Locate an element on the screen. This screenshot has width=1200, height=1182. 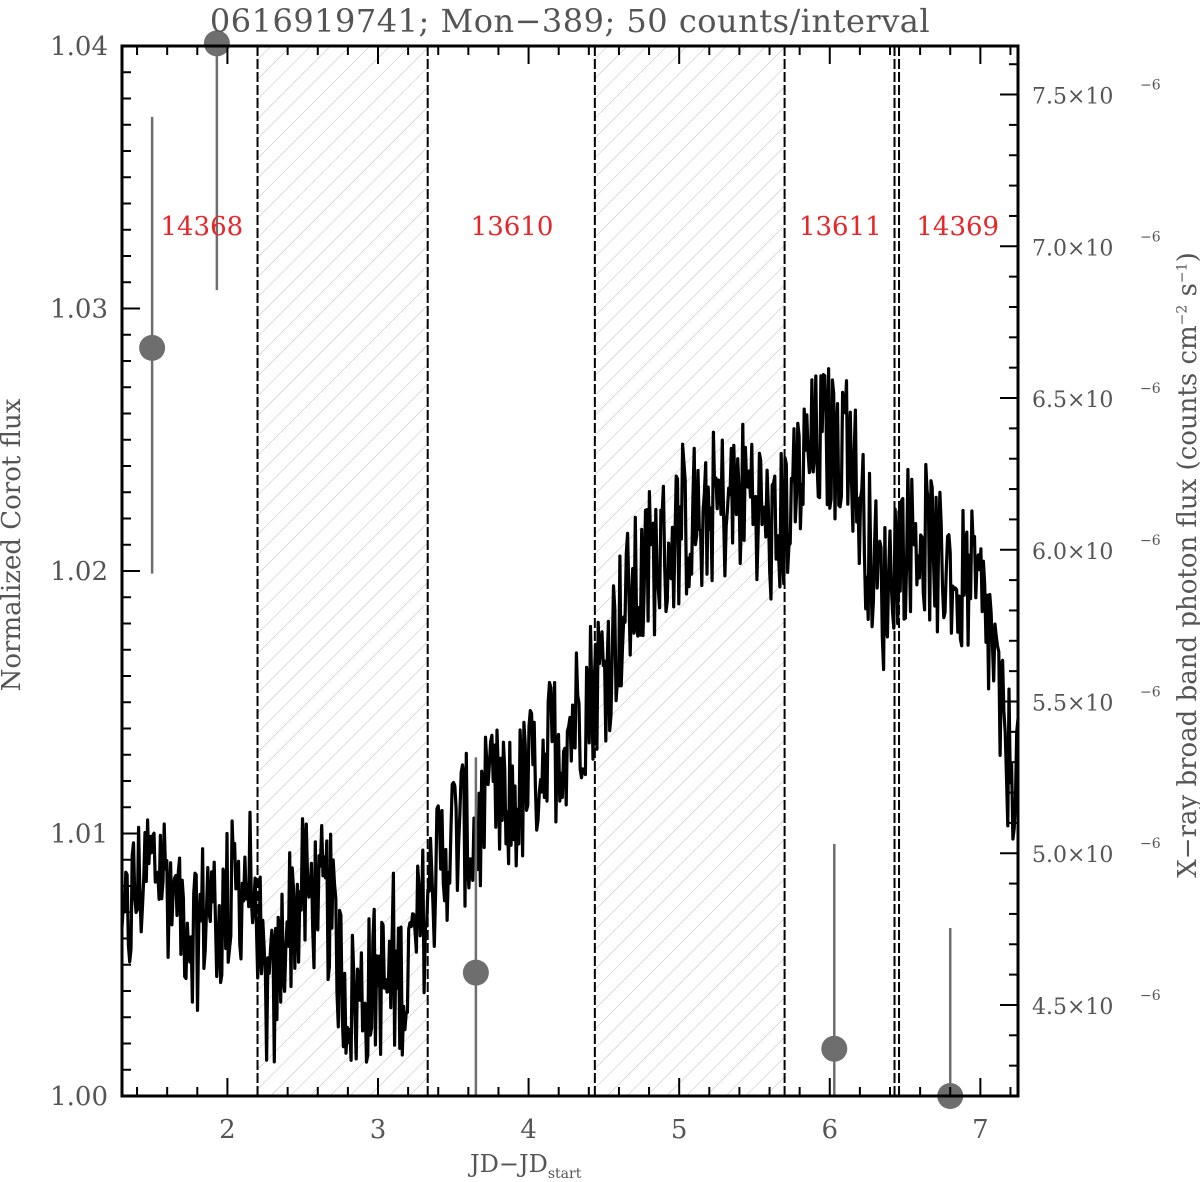
x-axis-label: JD−JDstart is located at coordinates (526, 1166).